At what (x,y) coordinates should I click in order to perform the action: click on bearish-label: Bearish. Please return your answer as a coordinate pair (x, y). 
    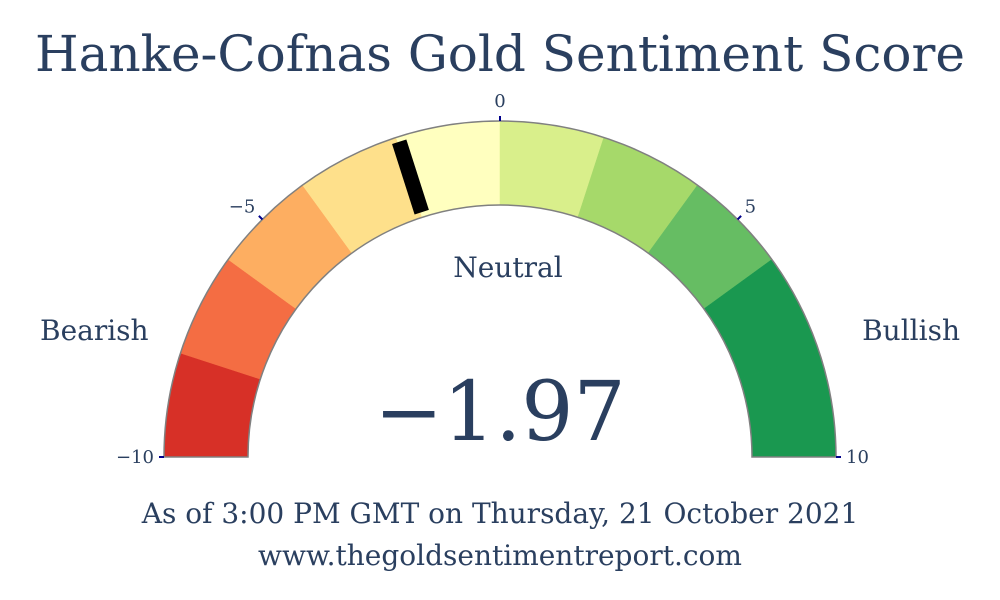
    Looking at the image, I should click on (94, 330).